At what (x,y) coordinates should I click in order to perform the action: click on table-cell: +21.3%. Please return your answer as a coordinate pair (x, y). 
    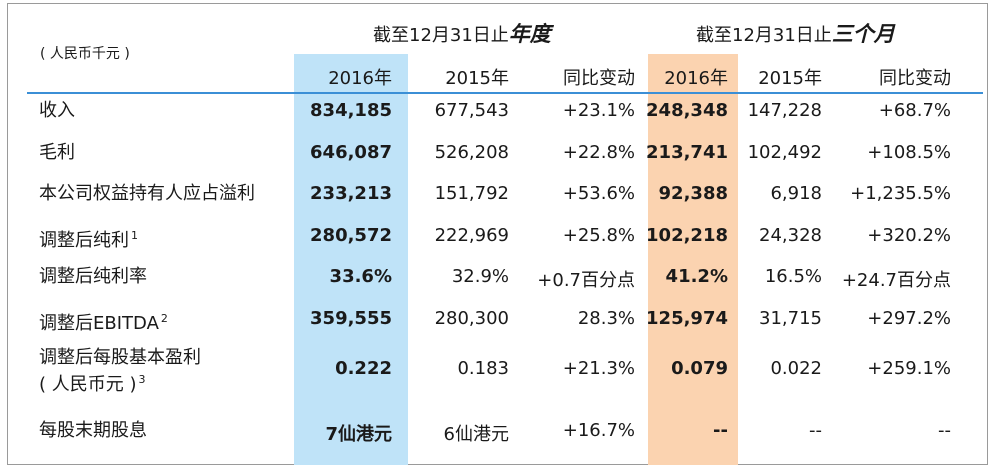
    Looking at the image, I should click on (598, 368).